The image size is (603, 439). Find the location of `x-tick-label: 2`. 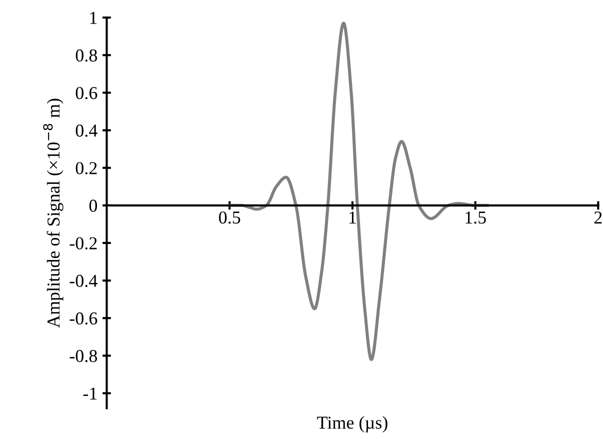

x-tick-label: 2 is located at coordinates (598, 218).